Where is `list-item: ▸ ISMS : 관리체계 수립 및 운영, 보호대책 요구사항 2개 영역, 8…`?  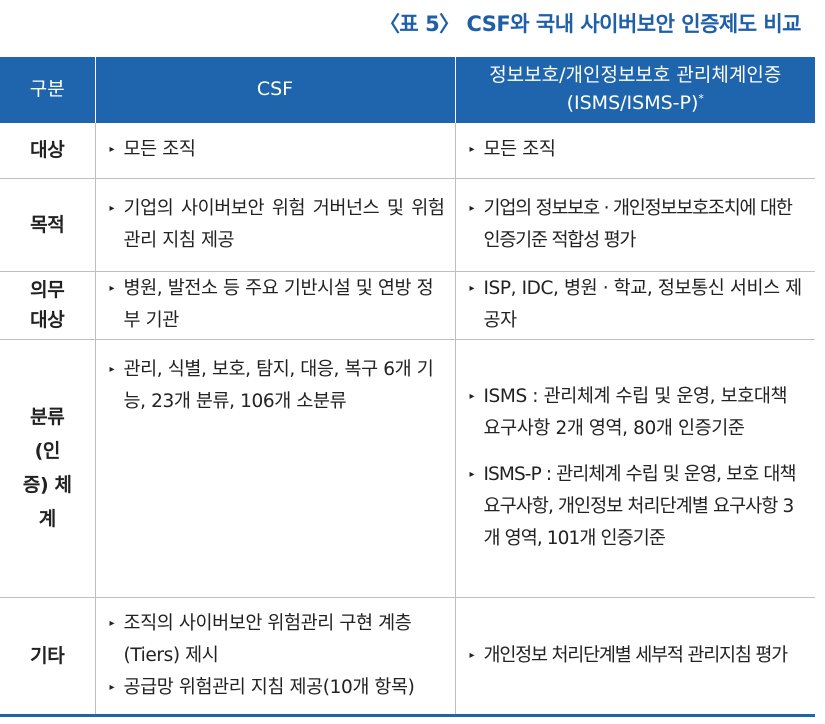 list-item: ▸ ISMS : 관리체계 수립 및 운영, 보호대책 요구사항 2개 영역, 8… is located at coordinates (638, 413).